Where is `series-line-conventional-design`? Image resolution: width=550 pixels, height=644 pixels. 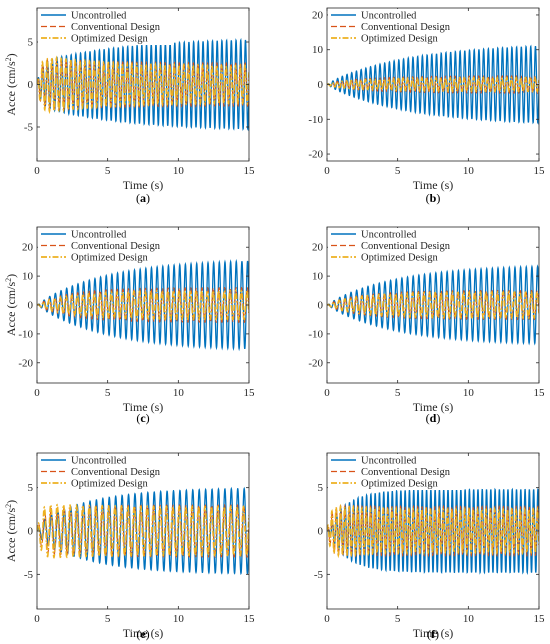
series-line-conventional-design is located at coordinates (143, 305).